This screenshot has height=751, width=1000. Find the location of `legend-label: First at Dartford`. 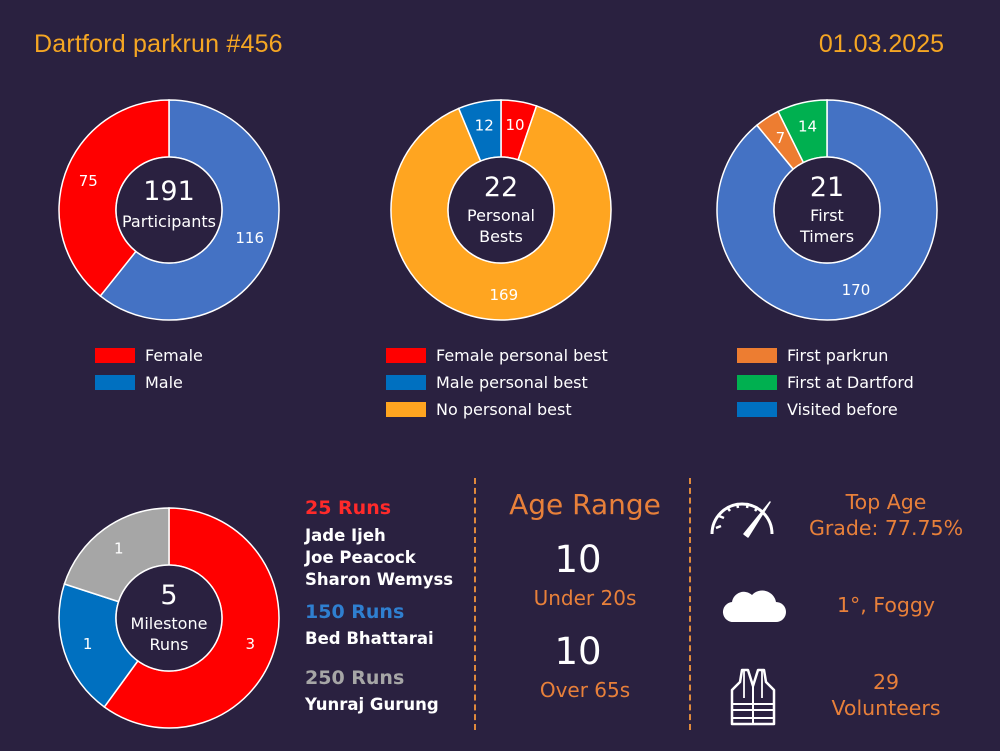

legend-label: First at Dartford is located at coordinates (850, 382).